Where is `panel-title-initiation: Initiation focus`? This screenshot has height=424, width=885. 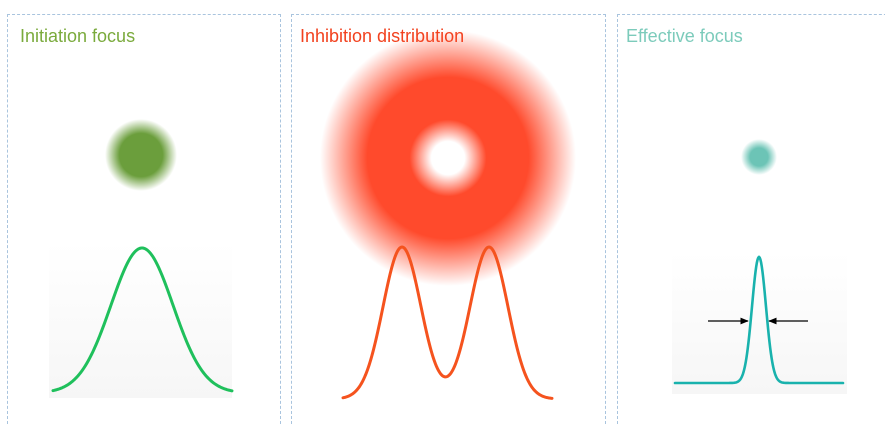 panel-title-initiation: Initiation focus is located at coordinates (78, 36).